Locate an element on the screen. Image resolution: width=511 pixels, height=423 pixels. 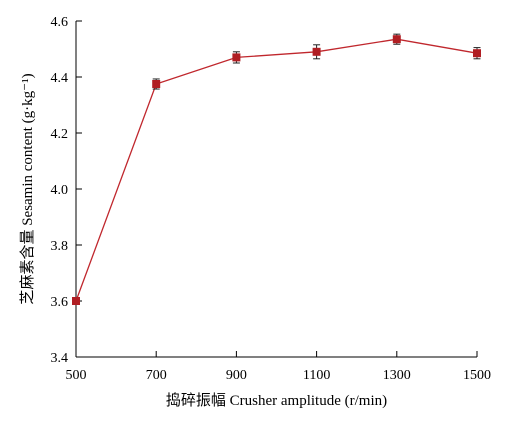
x-tick-label: 500 is located at coordinates (76, 375).